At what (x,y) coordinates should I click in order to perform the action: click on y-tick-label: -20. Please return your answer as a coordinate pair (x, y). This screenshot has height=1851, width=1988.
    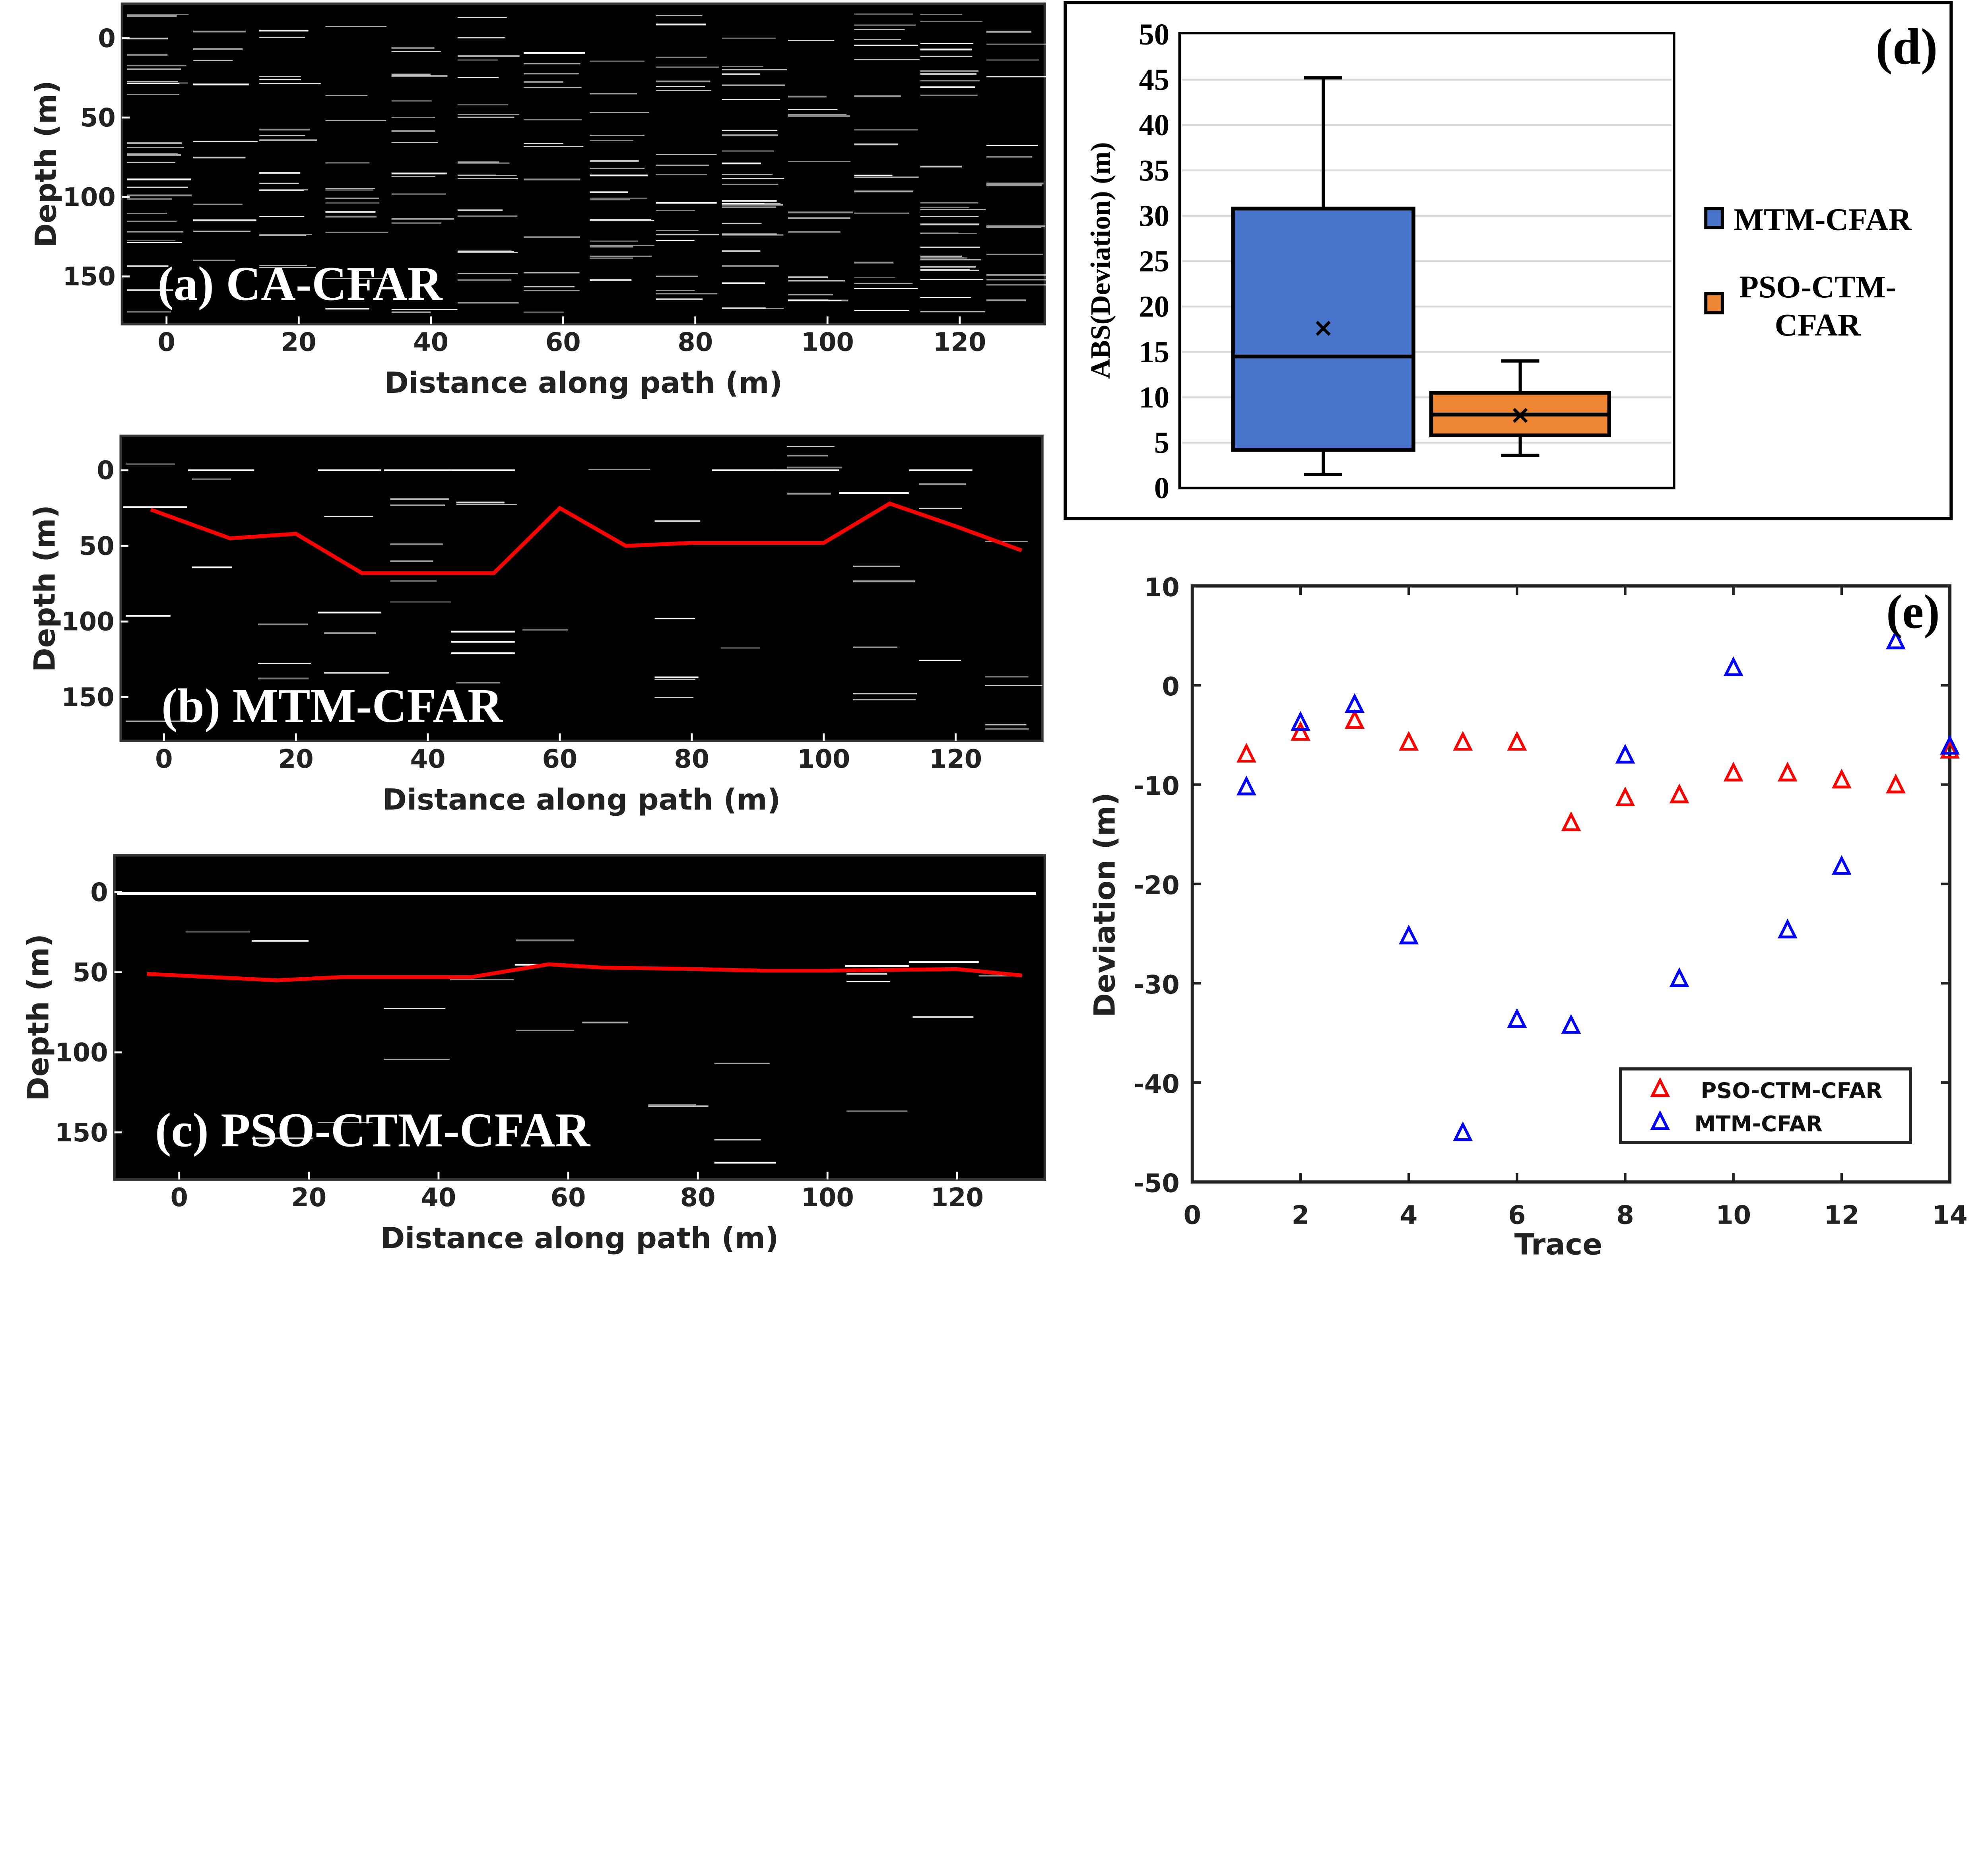
    Looking at the image, I should click on (1156, 885).